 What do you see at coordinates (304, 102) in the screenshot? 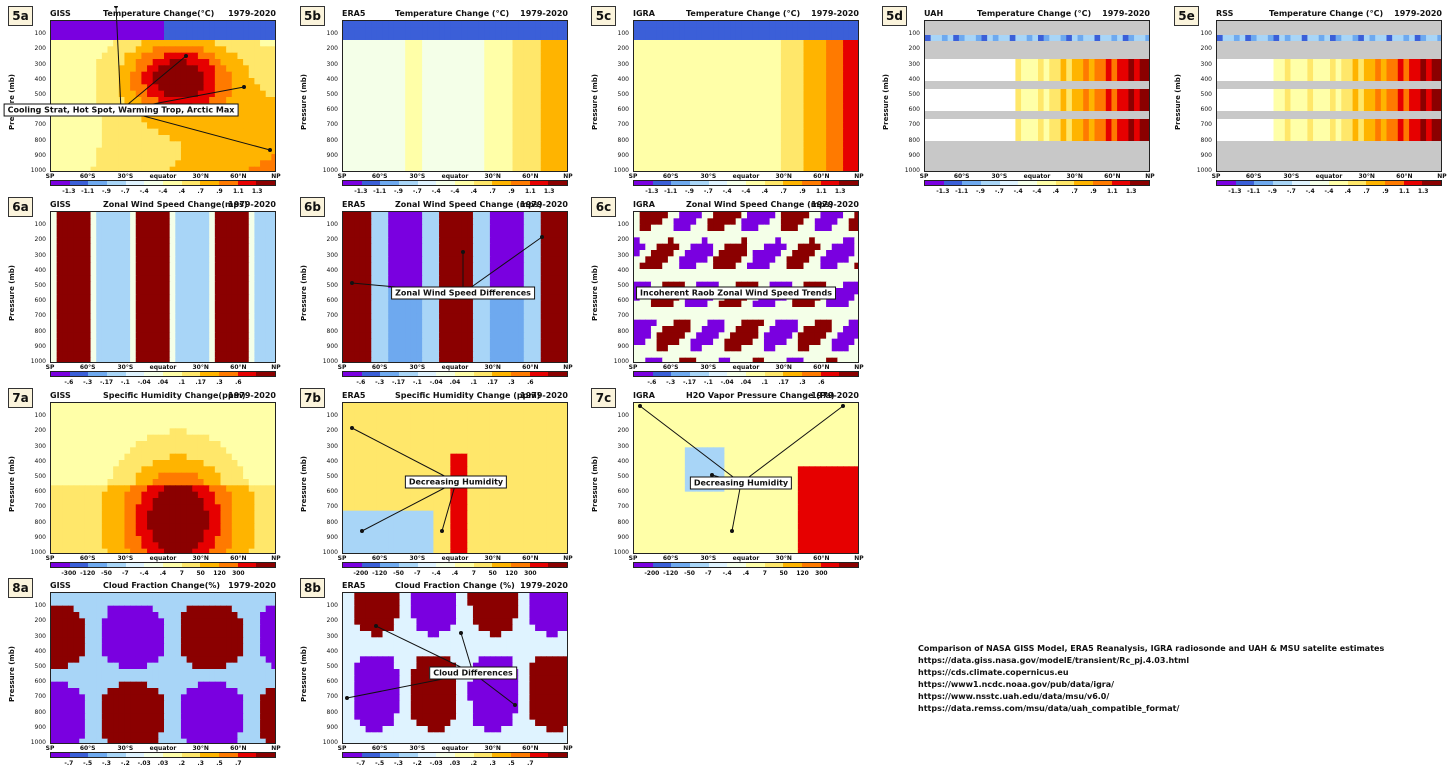
I see `y-axis-label: Pressure (mb)` at bounding box center [304, 102].